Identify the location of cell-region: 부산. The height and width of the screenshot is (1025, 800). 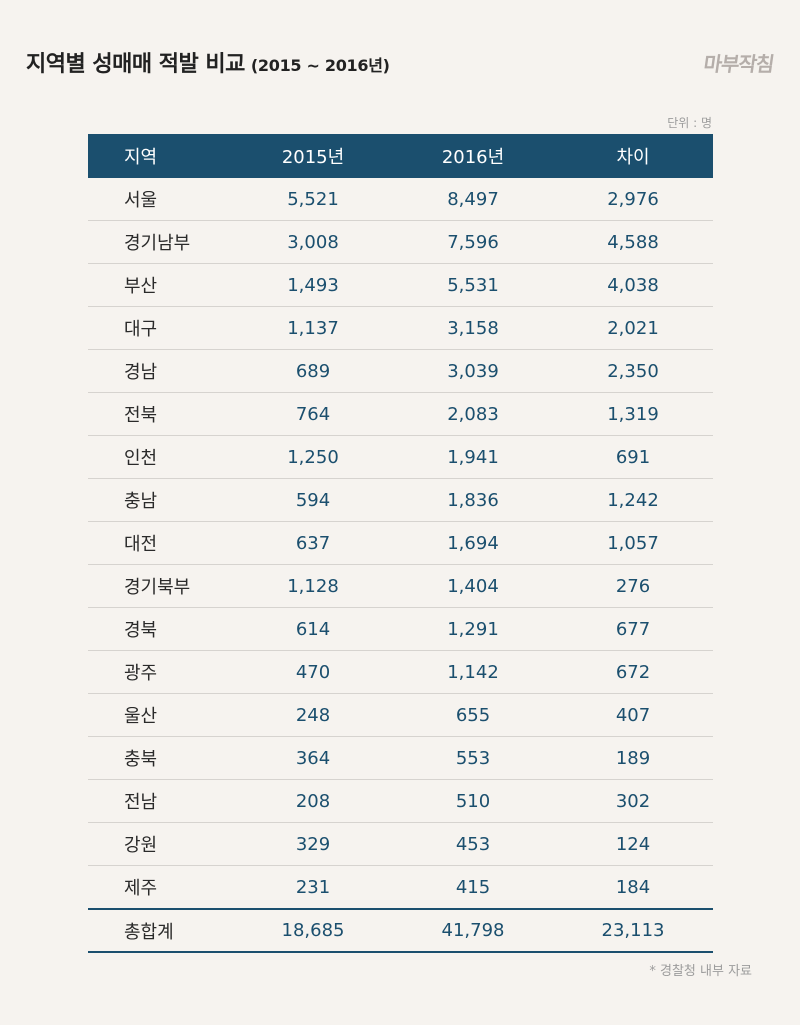
(141, 286).